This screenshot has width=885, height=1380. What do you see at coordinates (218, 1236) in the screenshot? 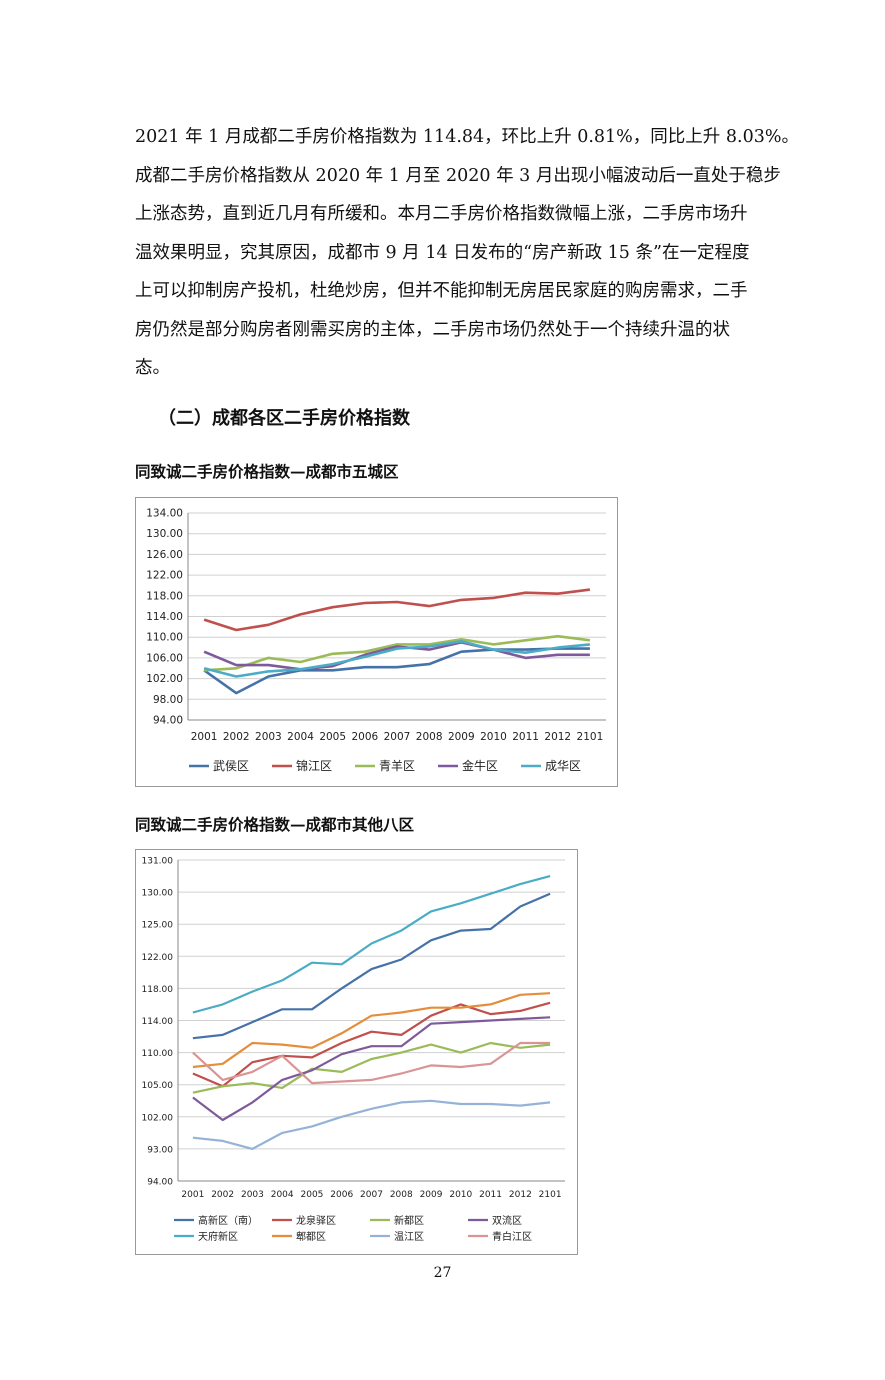
I see `legend-label: 天府新区` at bounding box center [218, 1236].